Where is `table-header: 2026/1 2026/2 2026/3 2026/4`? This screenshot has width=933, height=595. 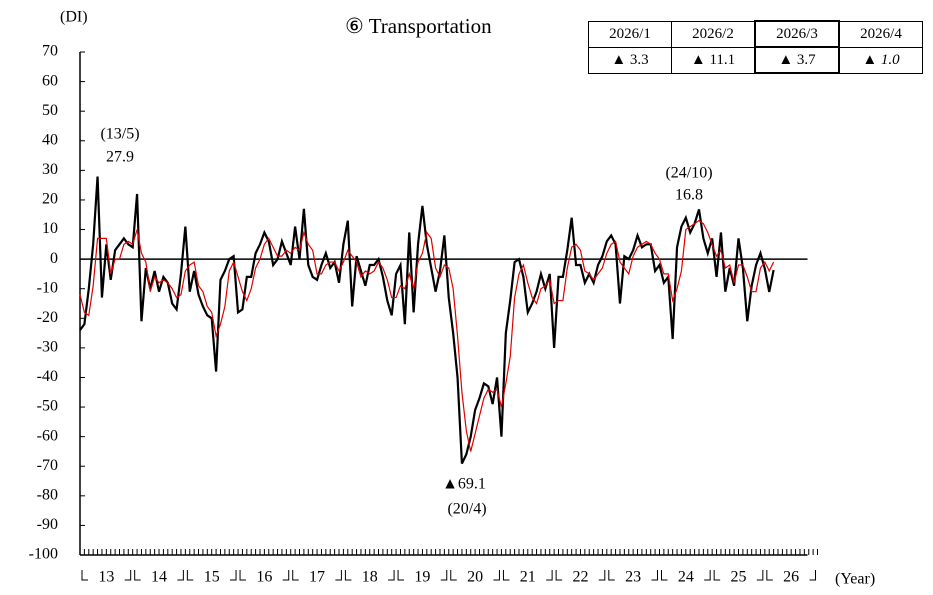 table-header: 2026/1 2026/2 2026/3 2026/4 is located at coordinates (755, 34).